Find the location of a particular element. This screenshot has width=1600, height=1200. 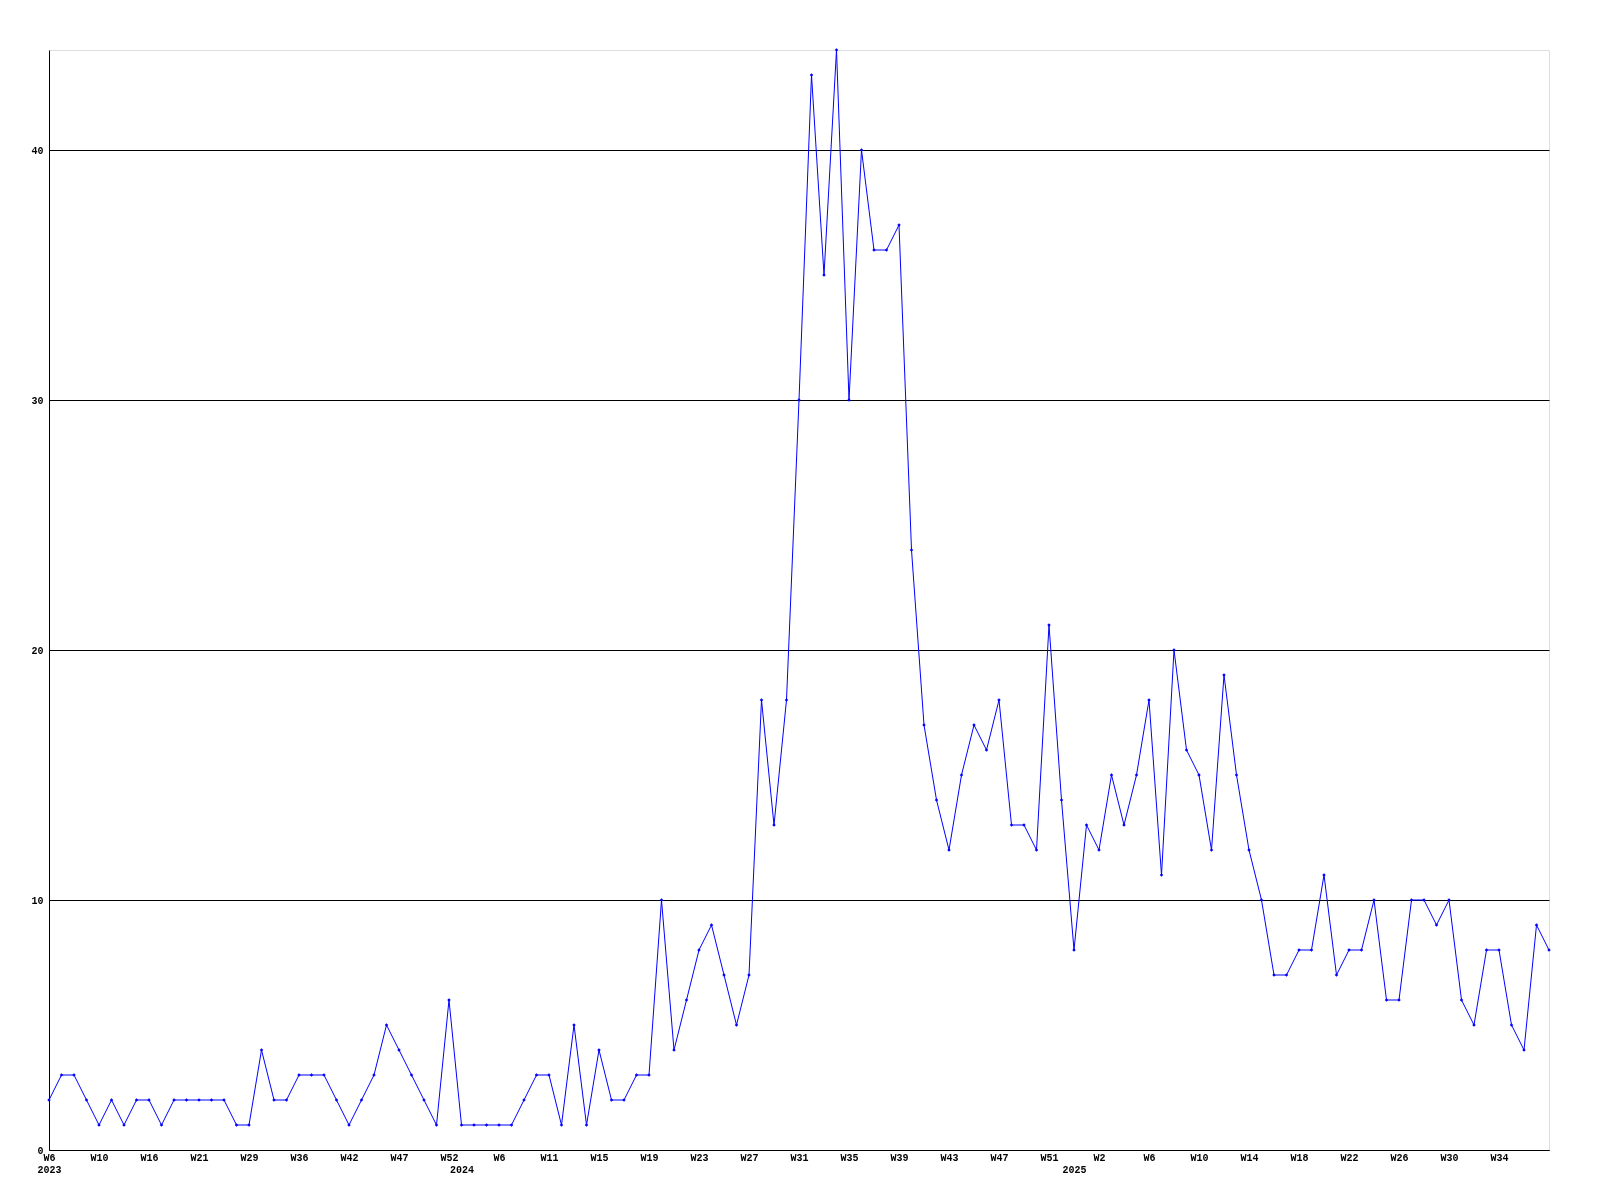

x-tick-label: W22 is located at coordinates (1349, 1158).